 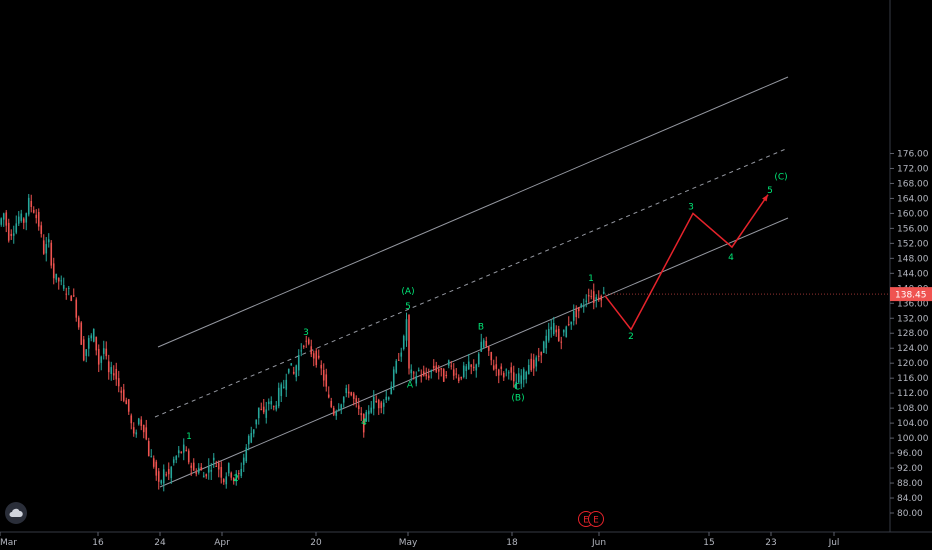 I want to click on time-tick-label: 18, so click(x=512, y=543).